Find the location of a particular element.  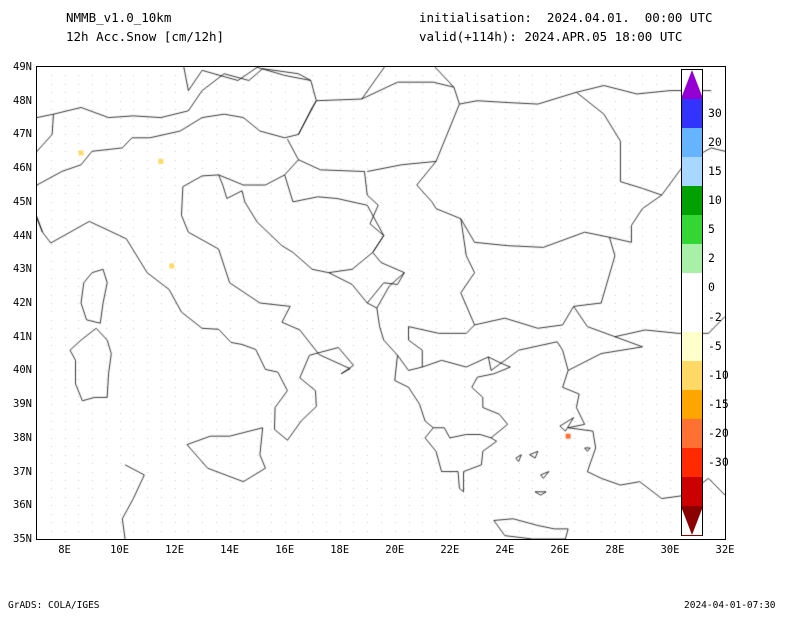

x-tick-label: 32E is located at coordinates (725, 550).